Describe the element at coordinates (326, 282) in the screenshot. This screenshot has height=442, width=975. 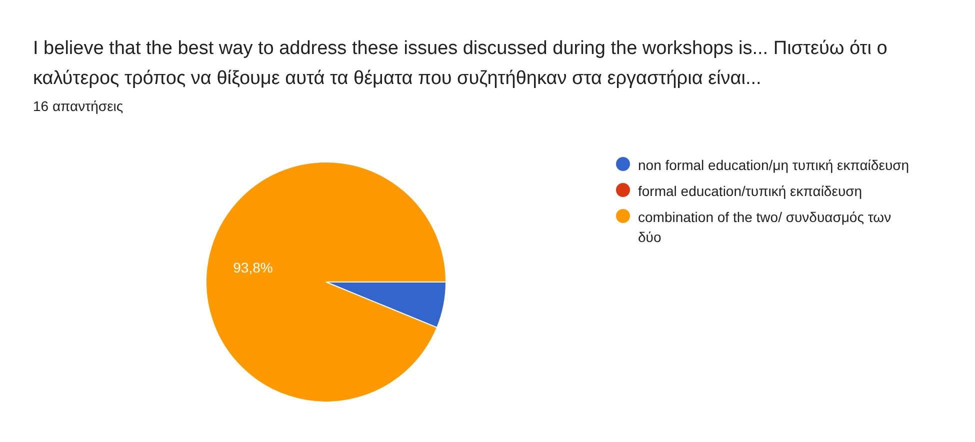
I see `pie-slice` at that location.